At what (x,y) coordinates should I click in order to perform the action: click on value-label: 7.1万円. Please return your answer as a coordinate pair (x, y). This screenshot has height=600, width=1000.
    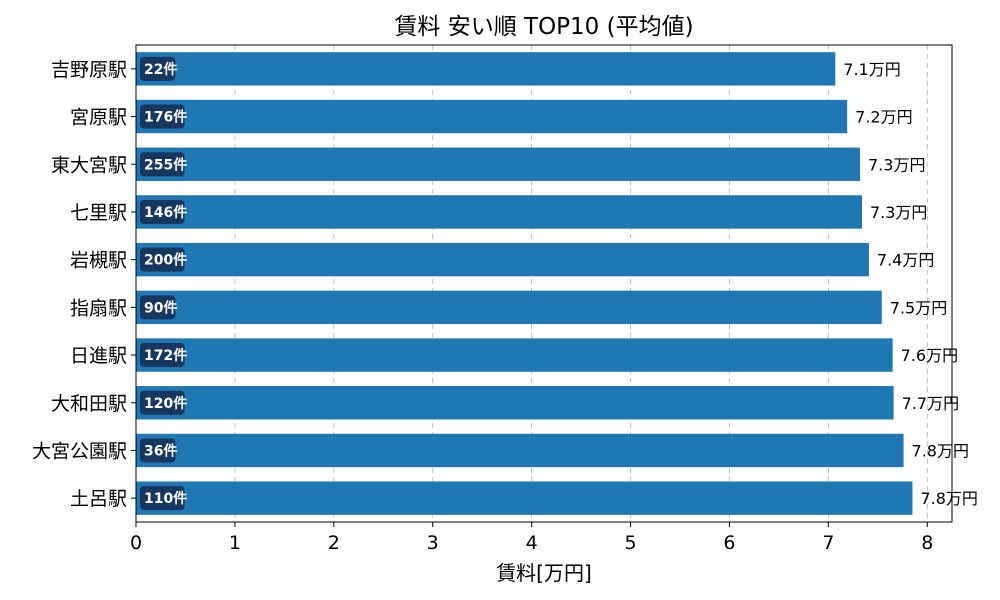
    Looking at the image, I should click on (871, 69).